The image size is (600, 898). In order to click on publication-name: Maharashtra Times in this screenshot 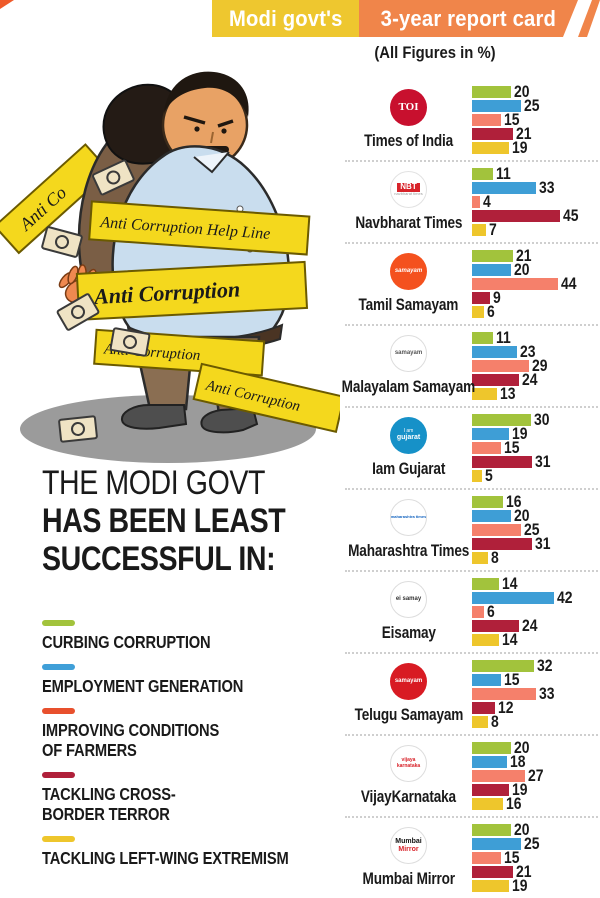, I will do `click(408, 550)`.